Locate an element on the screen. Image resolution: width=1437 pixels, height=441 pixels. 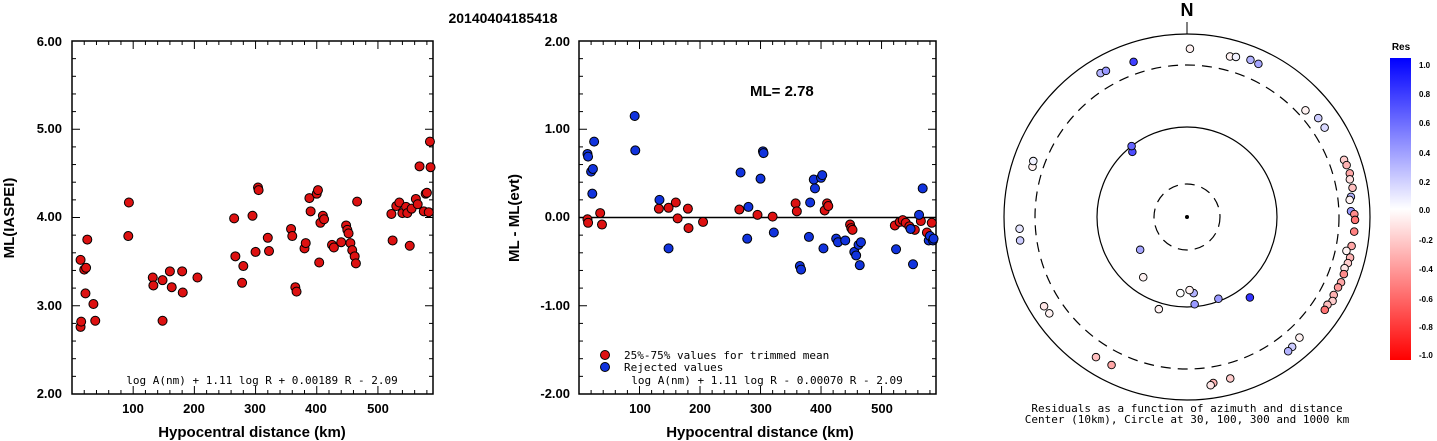
center-dot is located at coordinates (1187, 217).